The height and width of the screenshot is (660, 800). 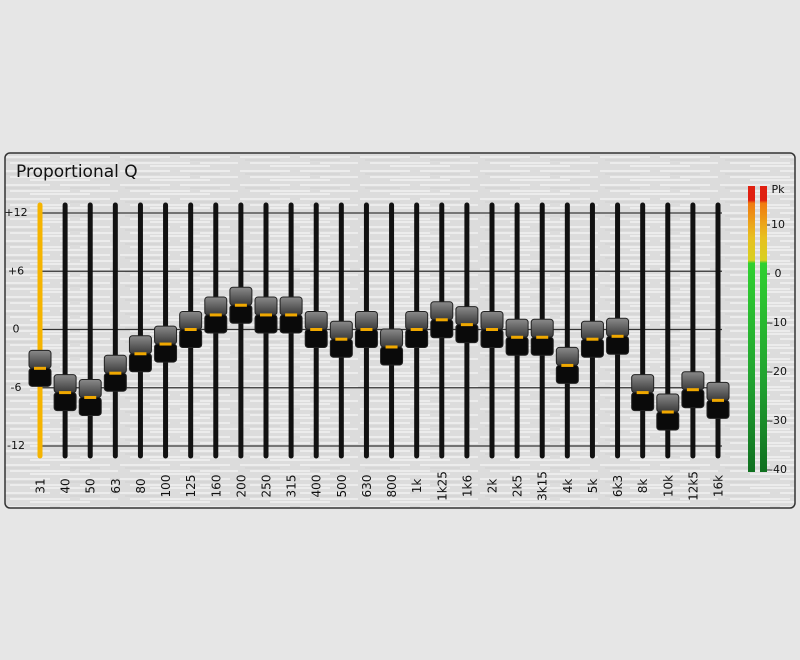 I want to click on band-label: 200, so click(x=241, y=486).